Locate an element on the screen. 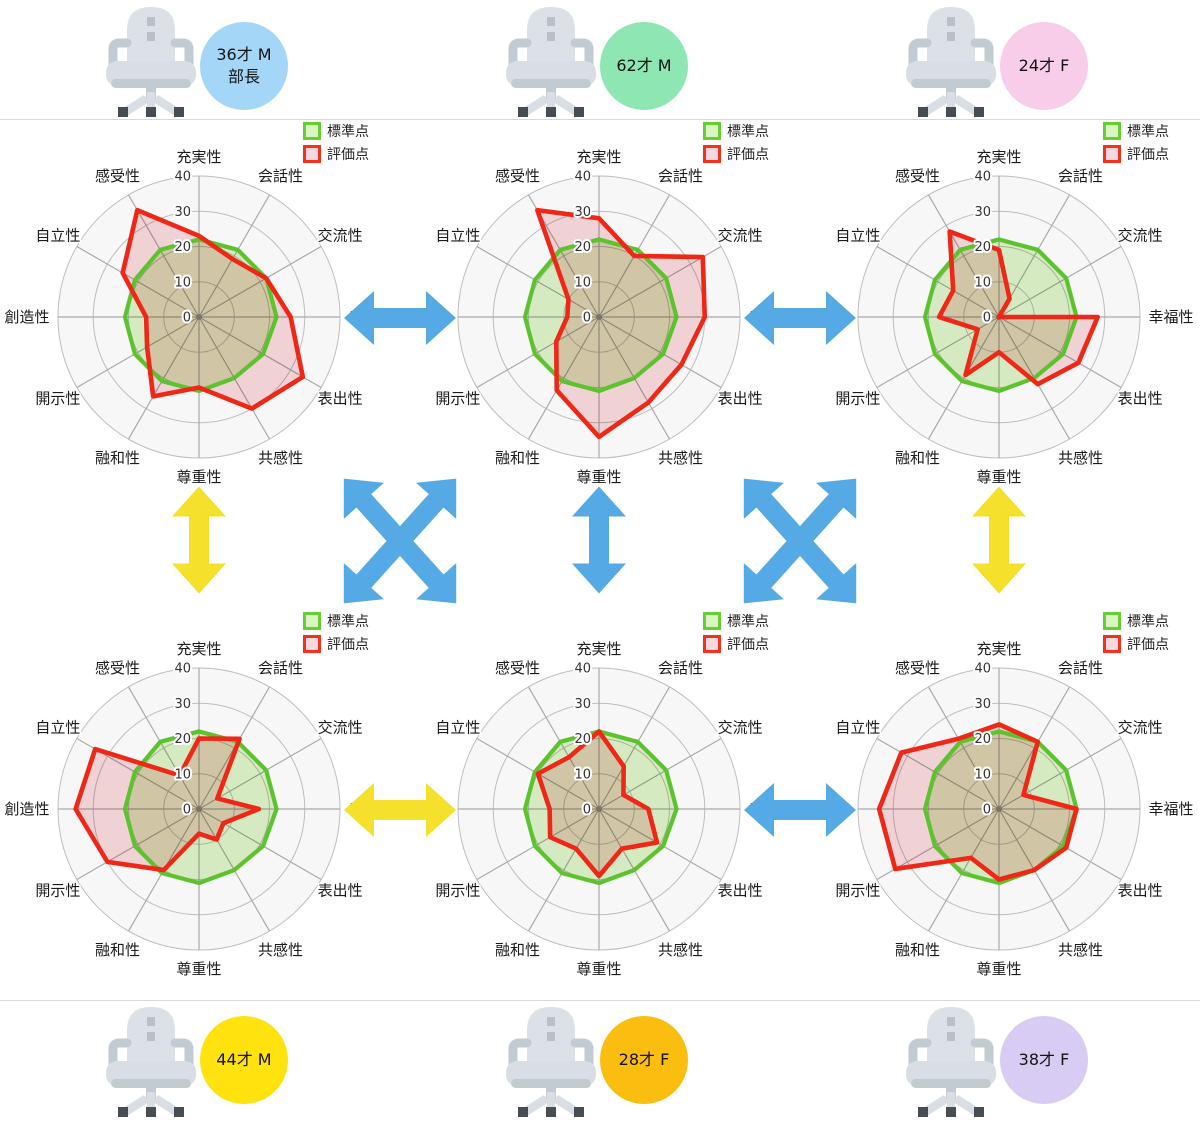 This screenshot has width=1200, height=1123. person-badge: 62才 M is located at coordinates (644, 66).